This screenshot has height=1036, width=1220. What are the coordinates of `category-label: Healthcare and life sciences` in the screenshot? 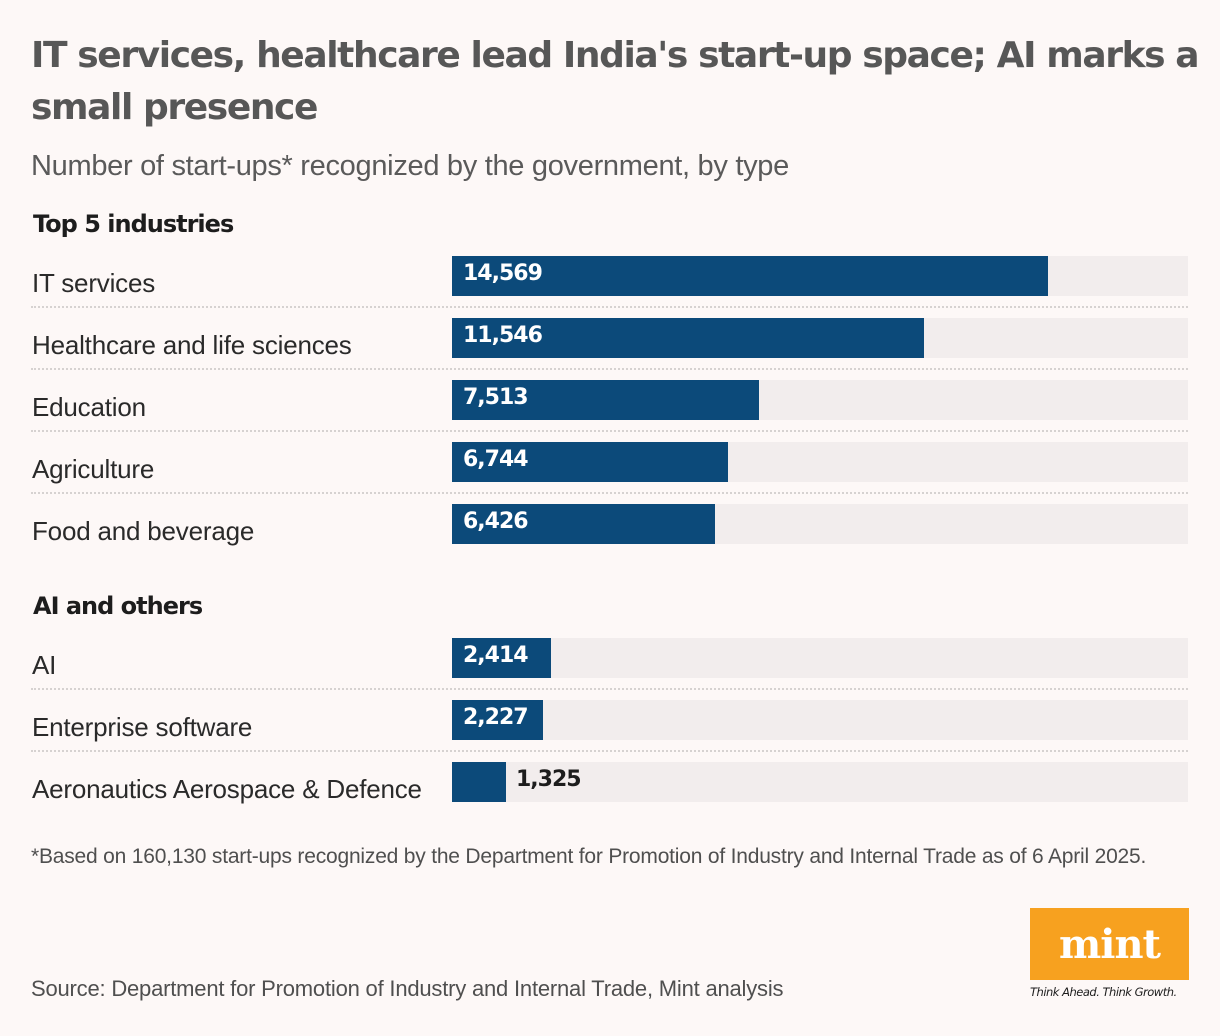 It's located at (192, 345).